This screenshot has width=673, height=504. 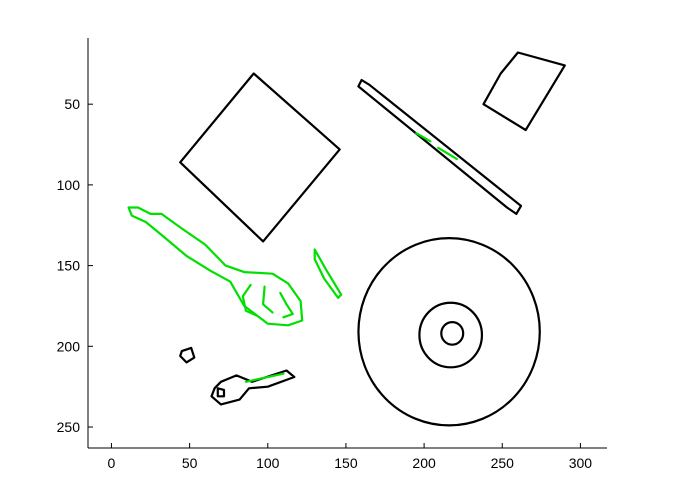 I want to click on x-tick-label: 250, so click(x=503, y=463).